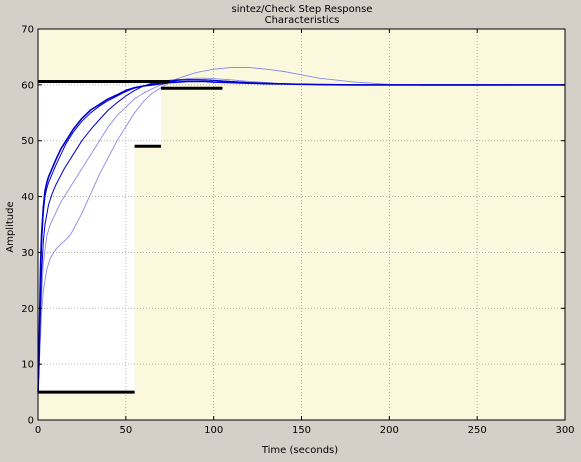 The height and width of the screenshot is (462, 581). Describe the element at coordinates (38, 430) in the screenshot. I see `x-tick-label: 0` at that location.